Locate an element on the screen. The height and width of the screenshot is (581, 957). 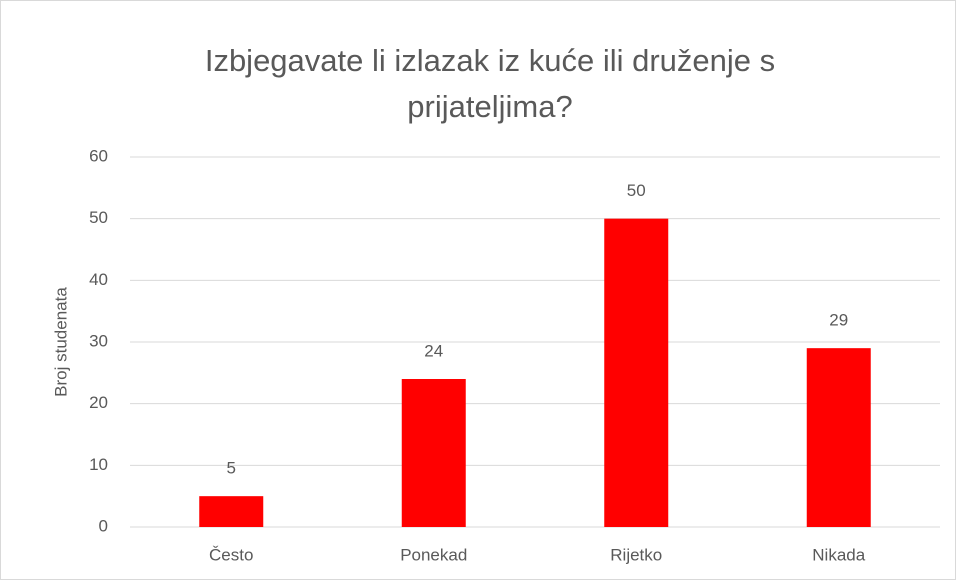
y-tick-label: 10 is located at coordinates (98, 464).